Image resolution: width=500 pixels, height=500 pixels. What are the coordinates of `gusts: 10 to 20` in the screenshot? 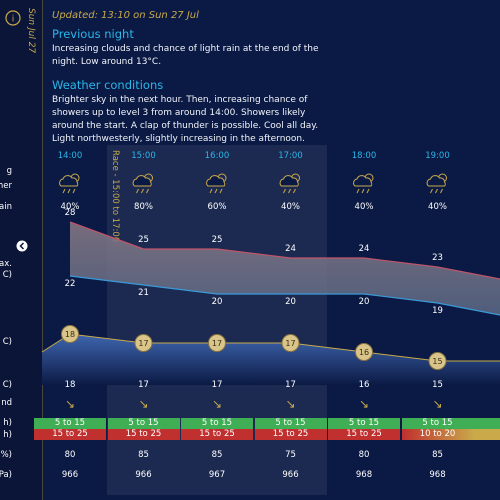 It's located at (437, 434).